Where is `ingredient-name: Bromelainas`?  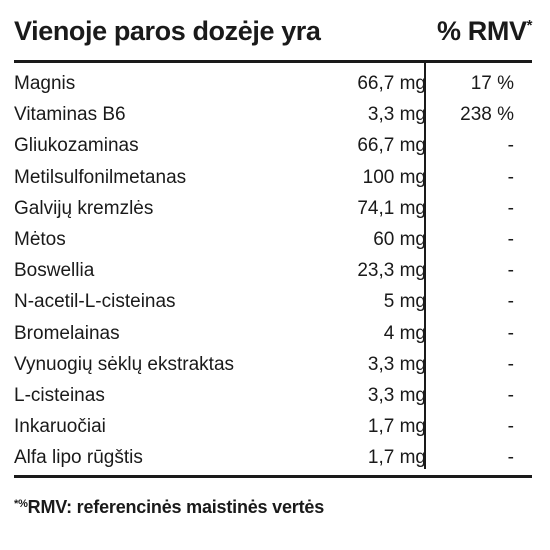
ingredient-name: Bromelainas is located at coordinates (67, 333).